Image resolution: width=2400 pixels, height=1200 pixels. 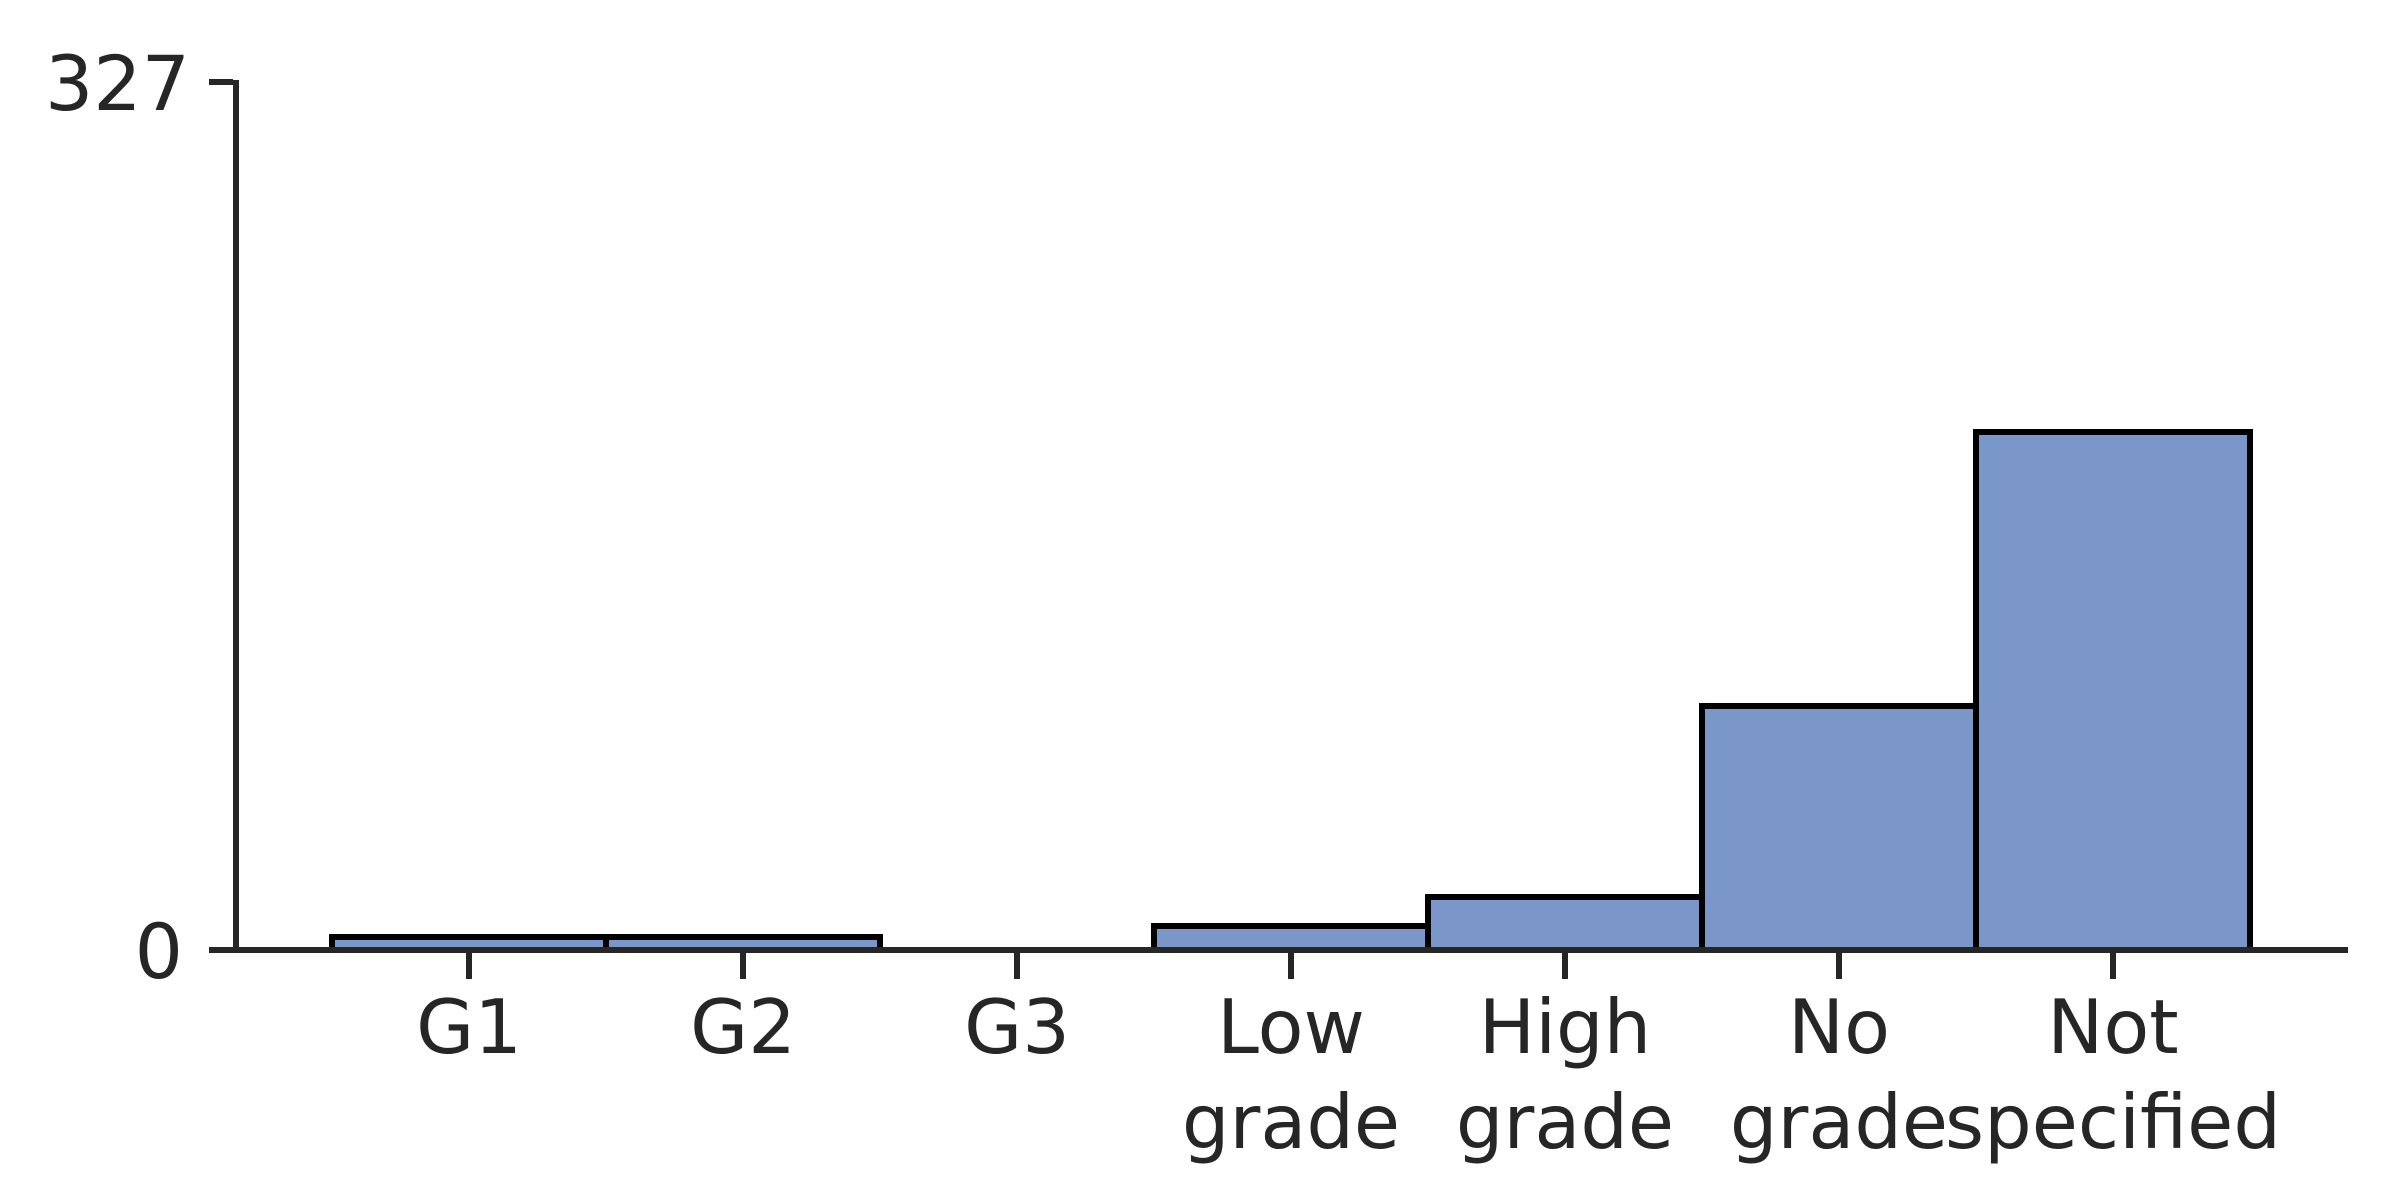 I want to click on x-axis-tick-high-grade, so click(x=1565, y=966).